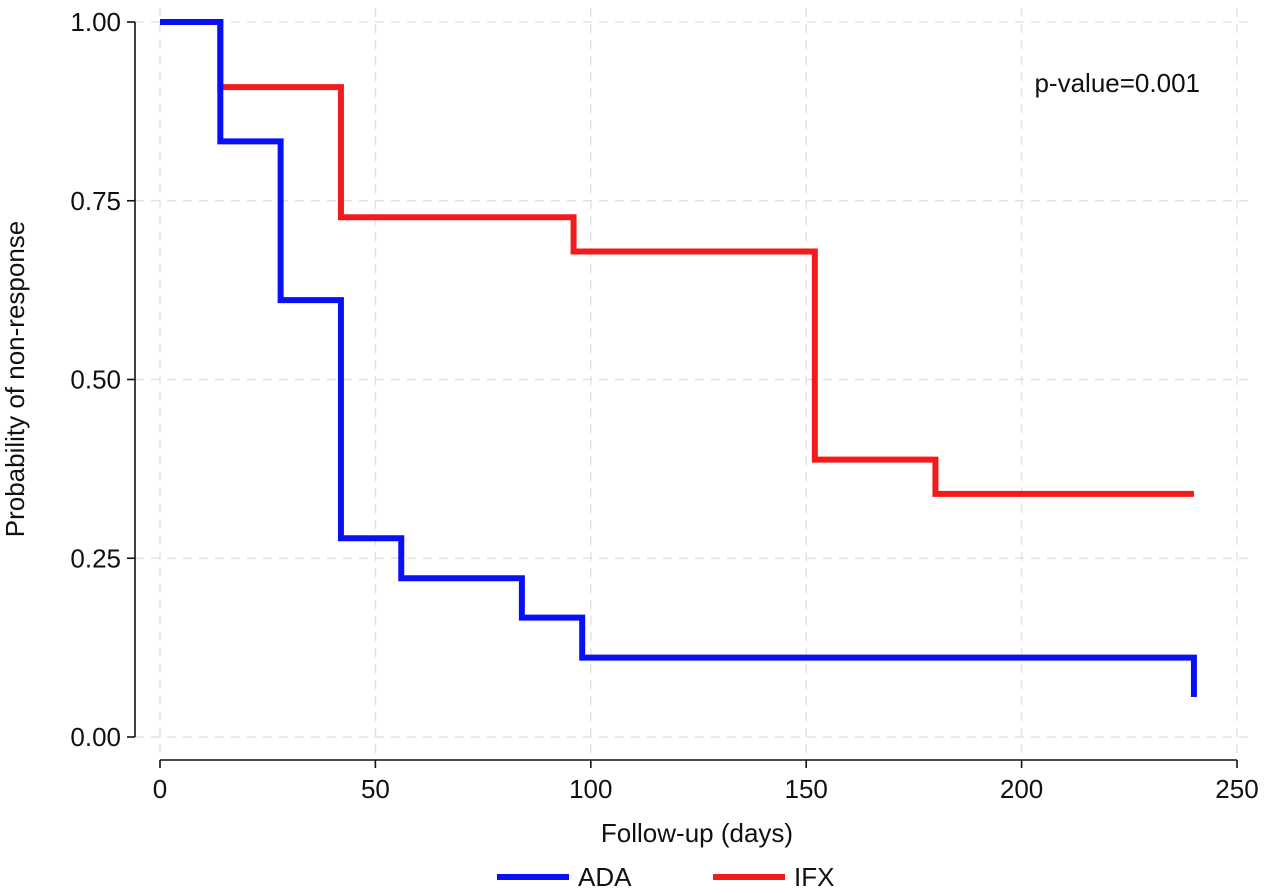  I want to click on x-tick-label: 200, so click(1021, 789).